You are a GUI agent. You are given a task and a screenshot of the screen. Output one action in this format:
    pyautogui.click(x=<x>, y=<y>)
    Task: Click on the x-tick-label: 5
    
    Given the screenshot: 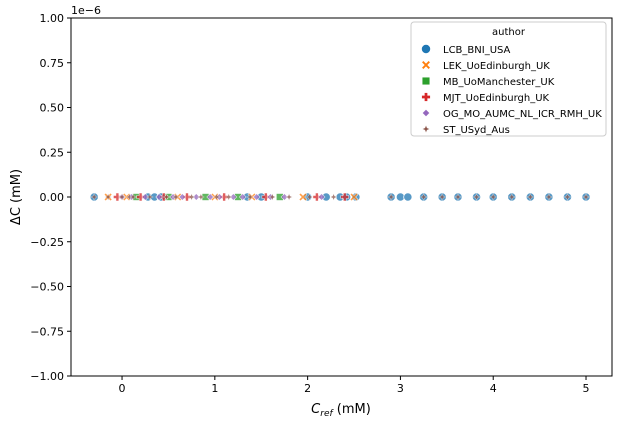 What is the action you would take?
    pyautogui.click(x=586, y=388)
    